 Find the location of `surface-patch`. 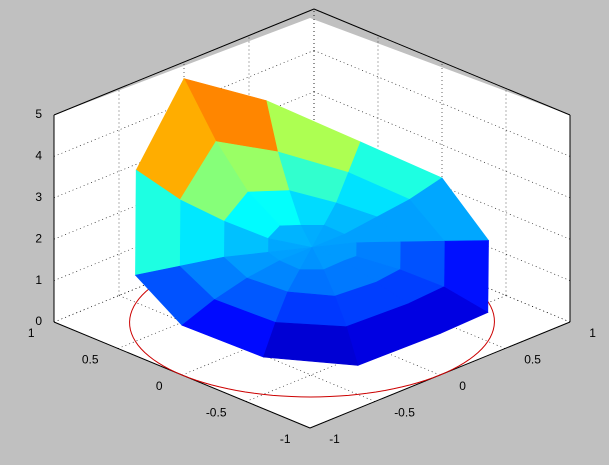

surface-patch is located at coordinates (311, 344).